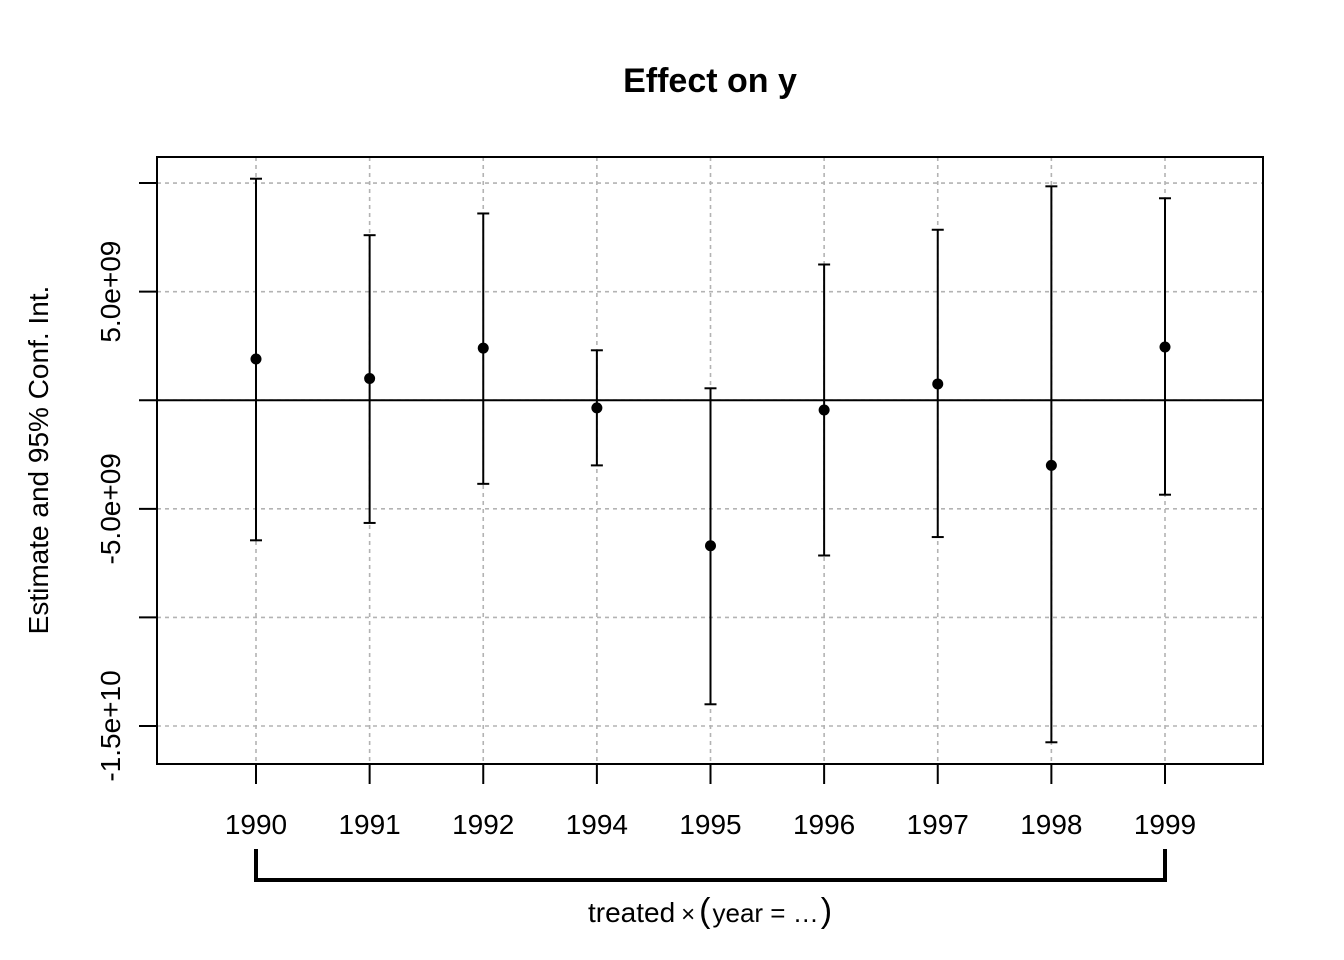 The height and width of the screenshot is (960, 1344). Describe the element at coordinates (1051, 824) in the screenshot. I see `x-tick-label-1998: 1998` at that location.